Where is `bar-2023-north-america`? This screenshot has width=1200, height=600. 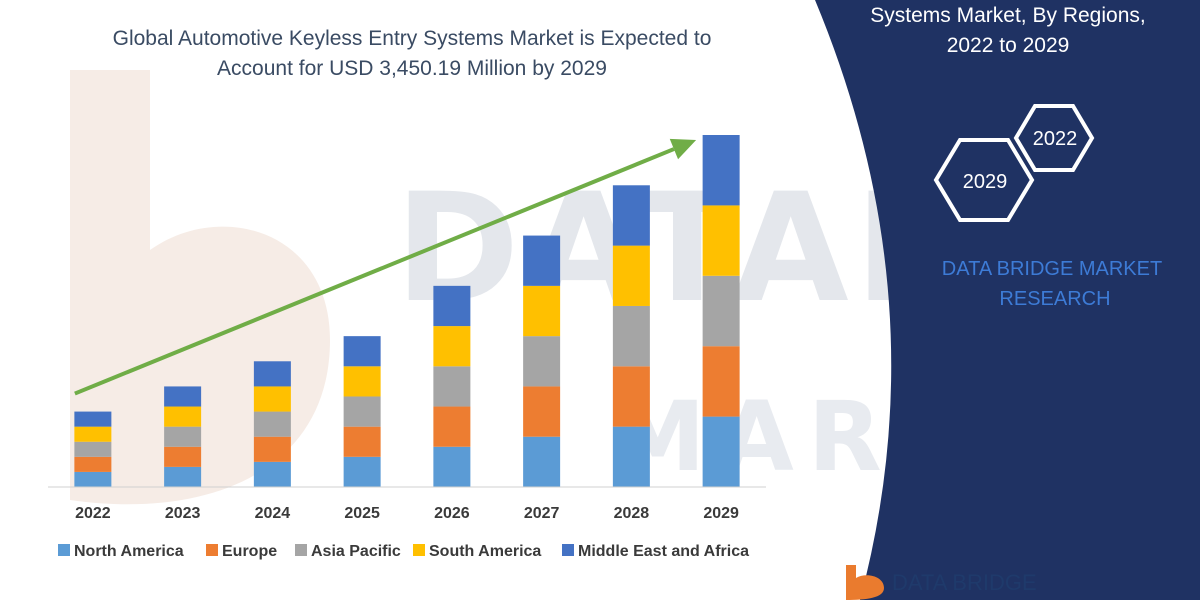 bar-2023-north-america is located at coordinates (183, 476).